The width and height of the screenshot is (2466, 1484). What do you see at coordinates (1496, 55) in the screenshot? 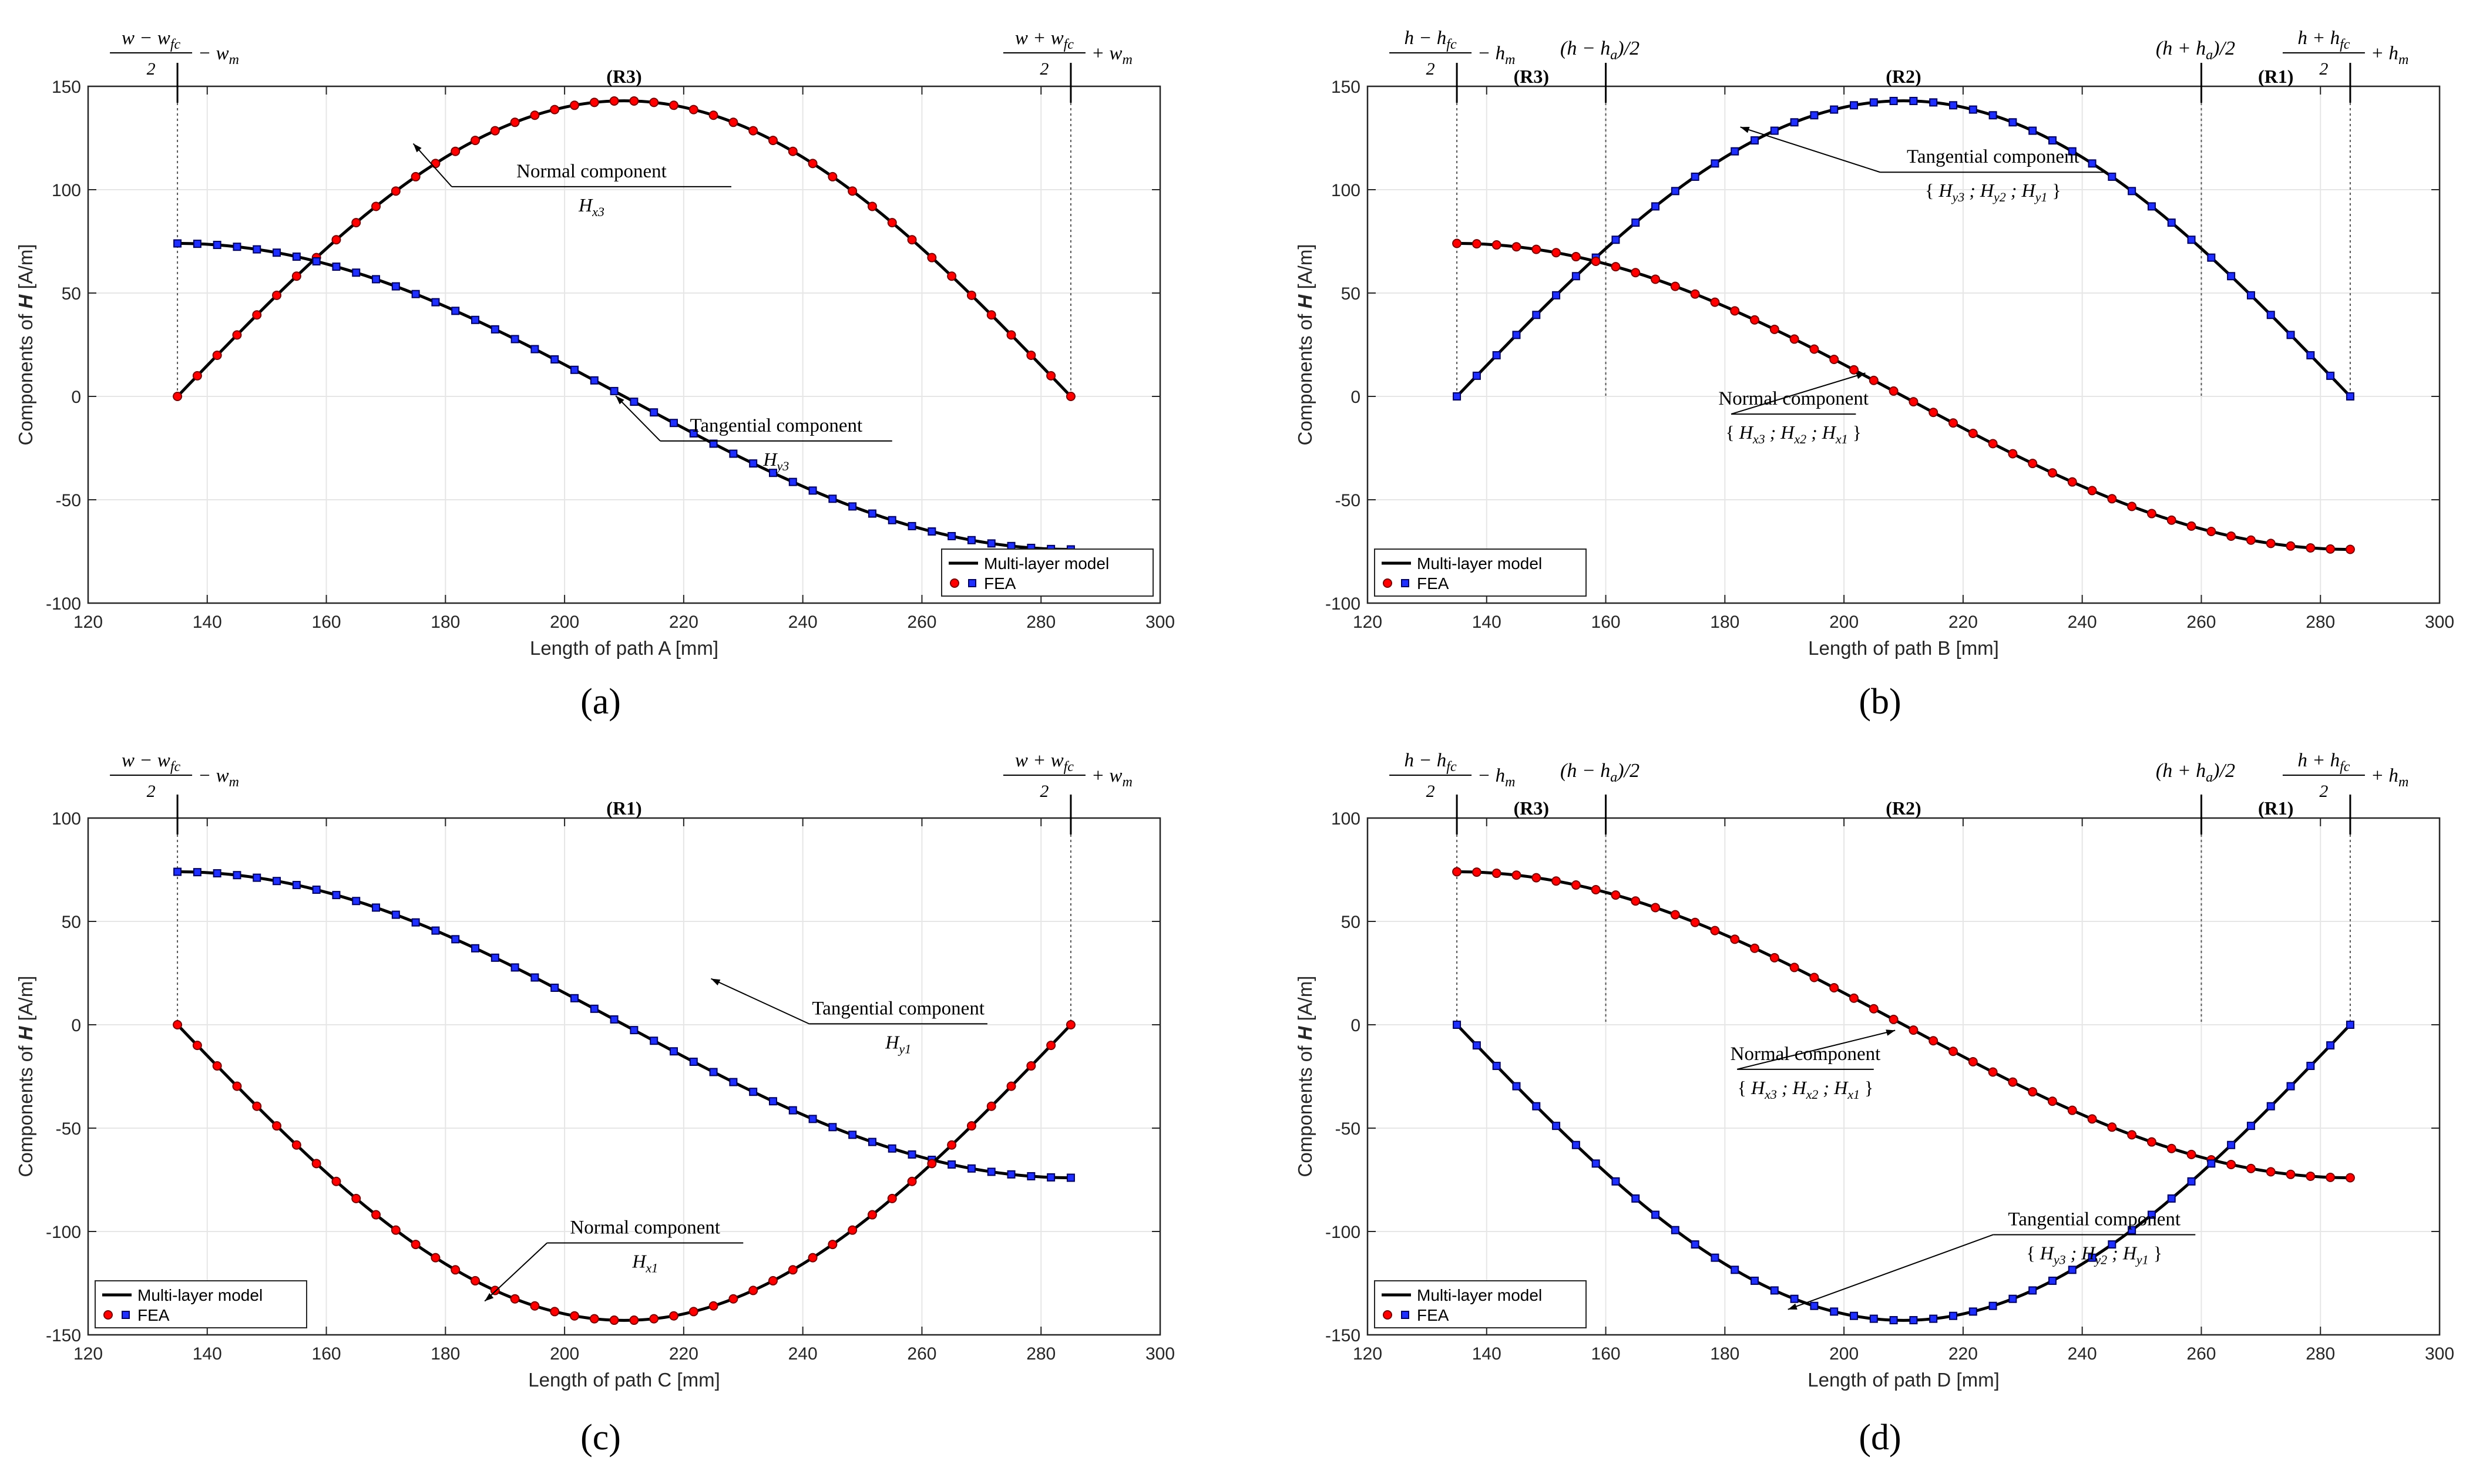
I see `boundary-formula-tail: − hm` at bounding box center [1496, 55].